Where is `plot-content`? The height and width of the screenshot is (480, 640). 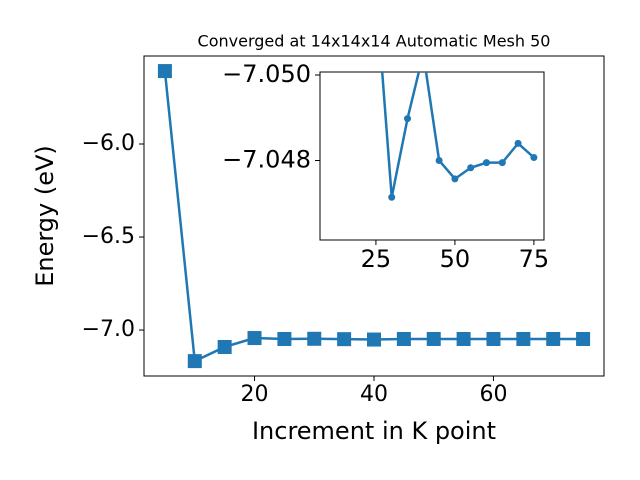 plot-content is located at coordinates (459, 136).